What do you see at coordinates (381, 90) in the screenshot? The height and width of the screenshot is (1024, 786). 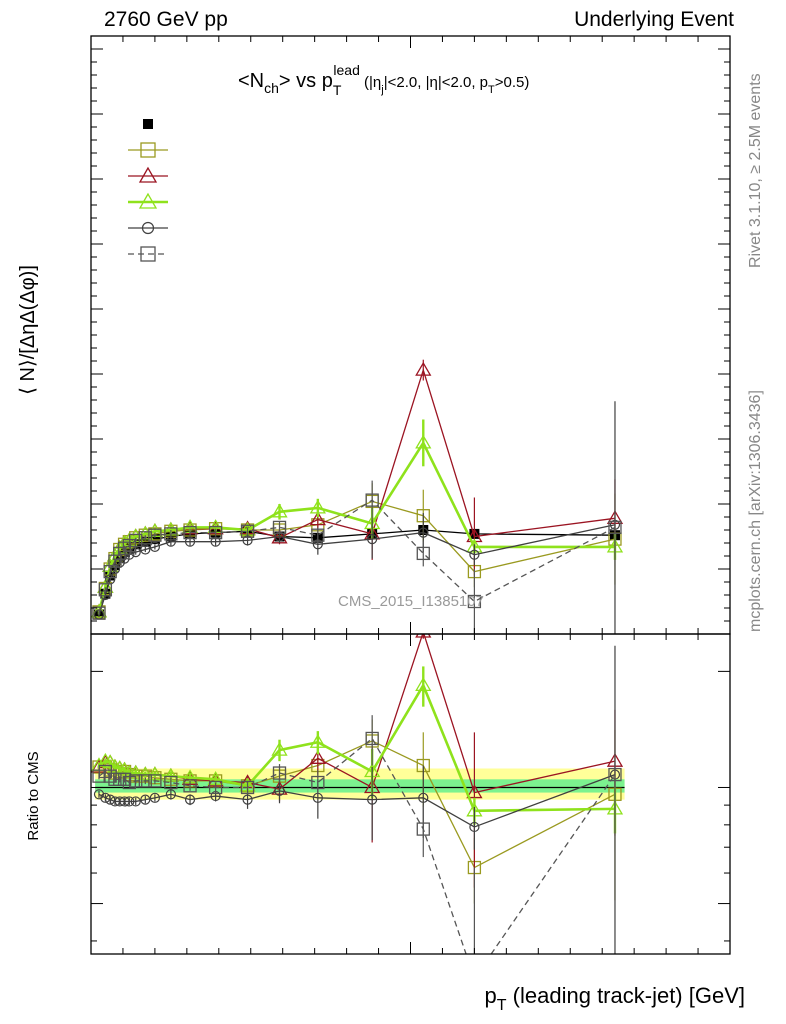 I see `title-sub-j: j` at bounding box center [381, 90].